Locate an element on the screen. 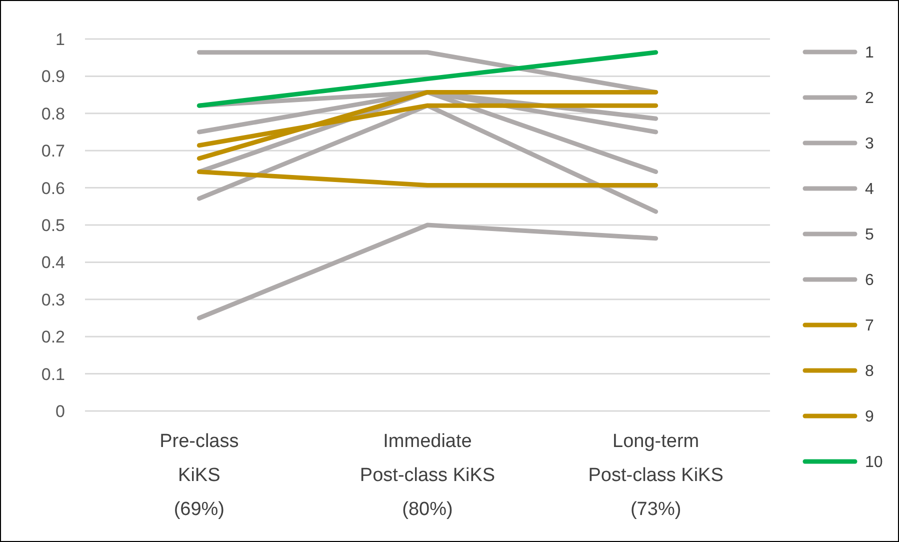  y-tick-label: 0.1 is located at coordinates (53, 374).